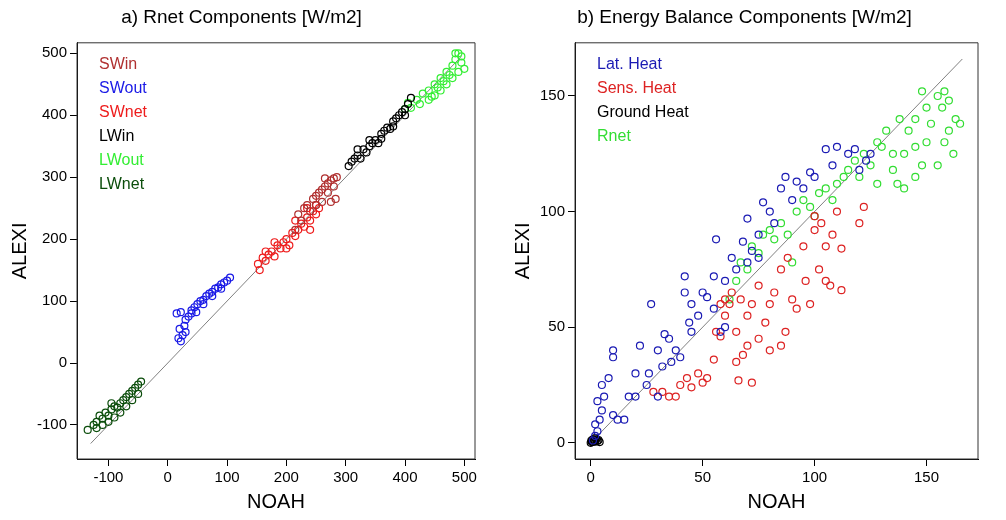 The image size is (1006, 520). Describe the element at coordinates (54, 52) in the screenshot. I see `y-tick-label: 500` at that location.